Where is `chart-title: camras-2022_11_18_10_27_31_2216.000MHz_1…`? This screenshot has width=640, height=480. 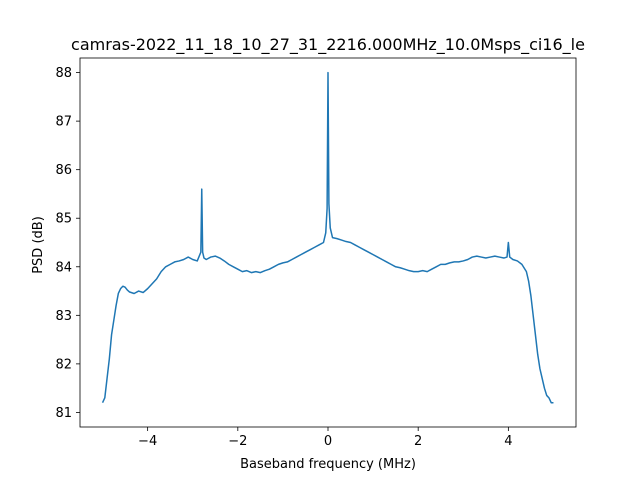 chart-title: camras-2022_11_18_10_27_31_2216.000MHz_1… is located at coordinates (328, 45).